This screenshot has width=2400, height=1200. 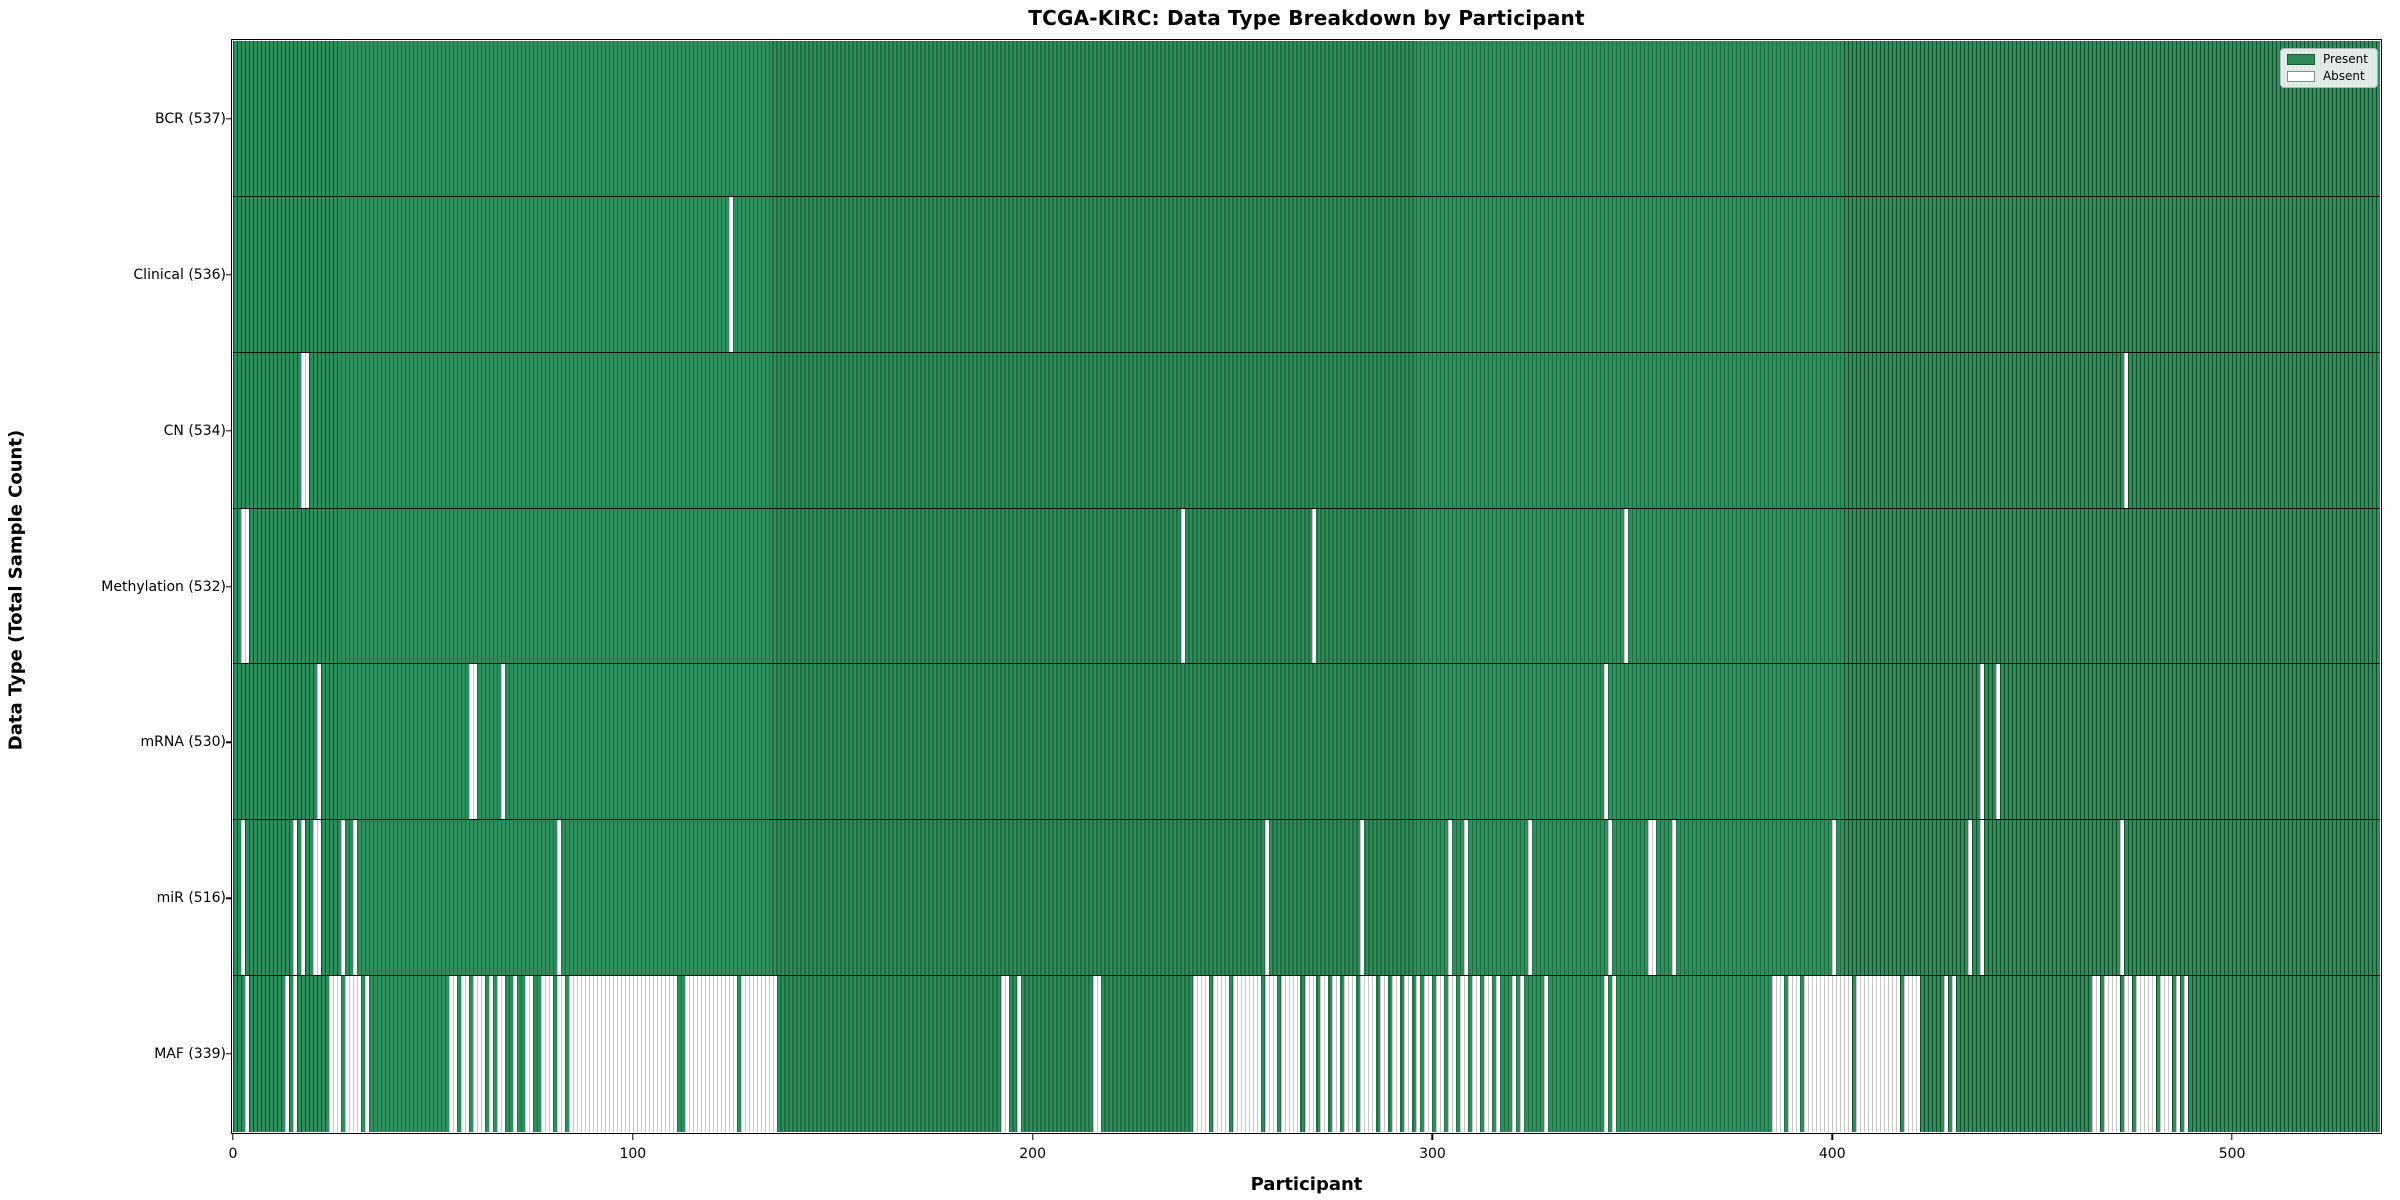 I want to click on row-MAF, so click(x=1306, y=1054).